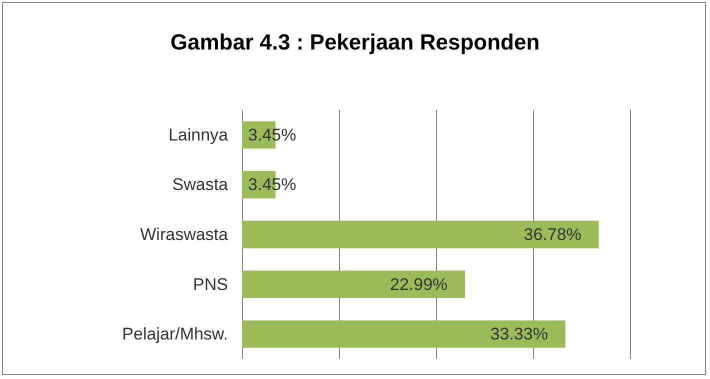 Image resolution: width=710 pixels, height=379 pixels. What do you see at coordinates (519, 334) in the screenshot?
I see `data-label: 33.33%` at bounding box center [519, 334].